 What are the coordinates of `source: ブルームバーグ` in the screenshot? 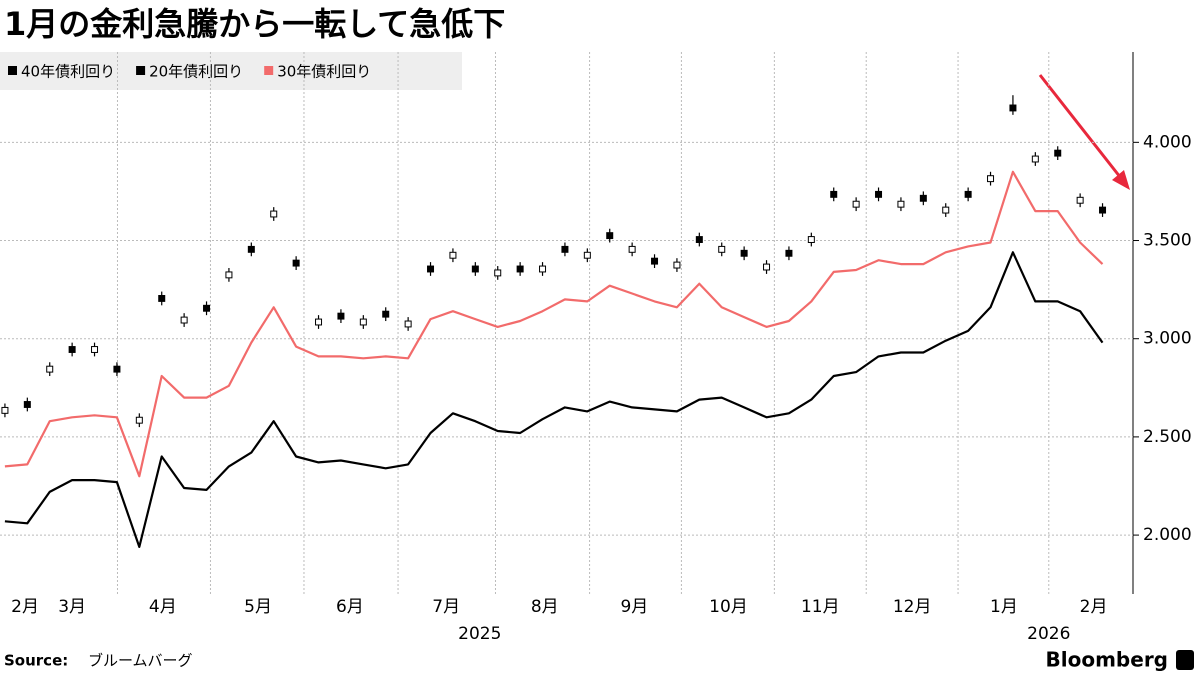 It's located at (140, 661).